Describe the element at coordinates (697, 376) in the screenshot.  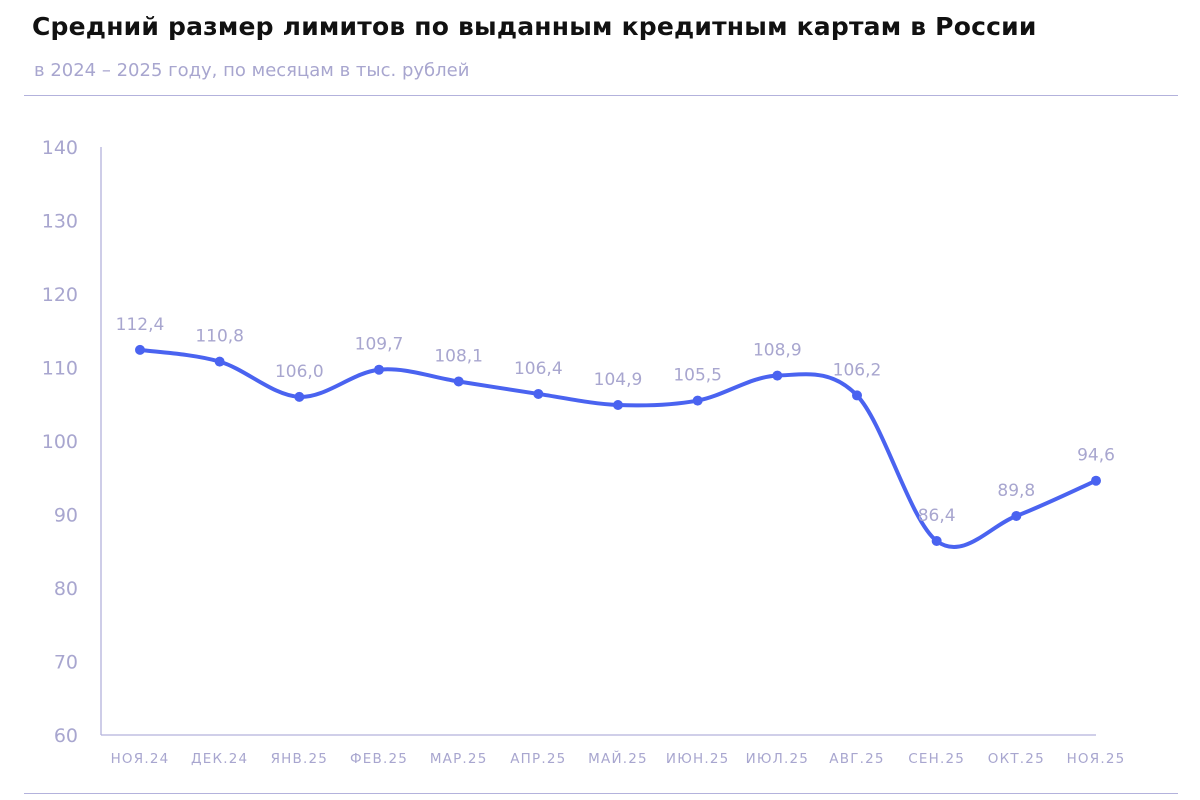
I see `data-label: 105,5` at that location.